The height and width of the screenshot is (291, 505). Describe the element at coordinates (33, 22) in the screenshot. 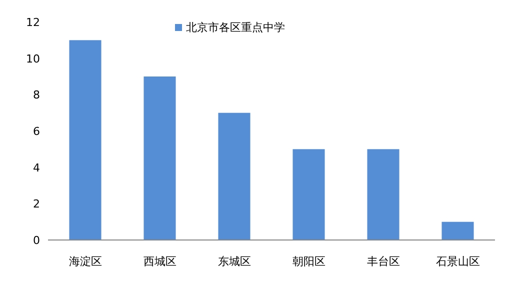

I see `y-tick-label: 12` at that location.